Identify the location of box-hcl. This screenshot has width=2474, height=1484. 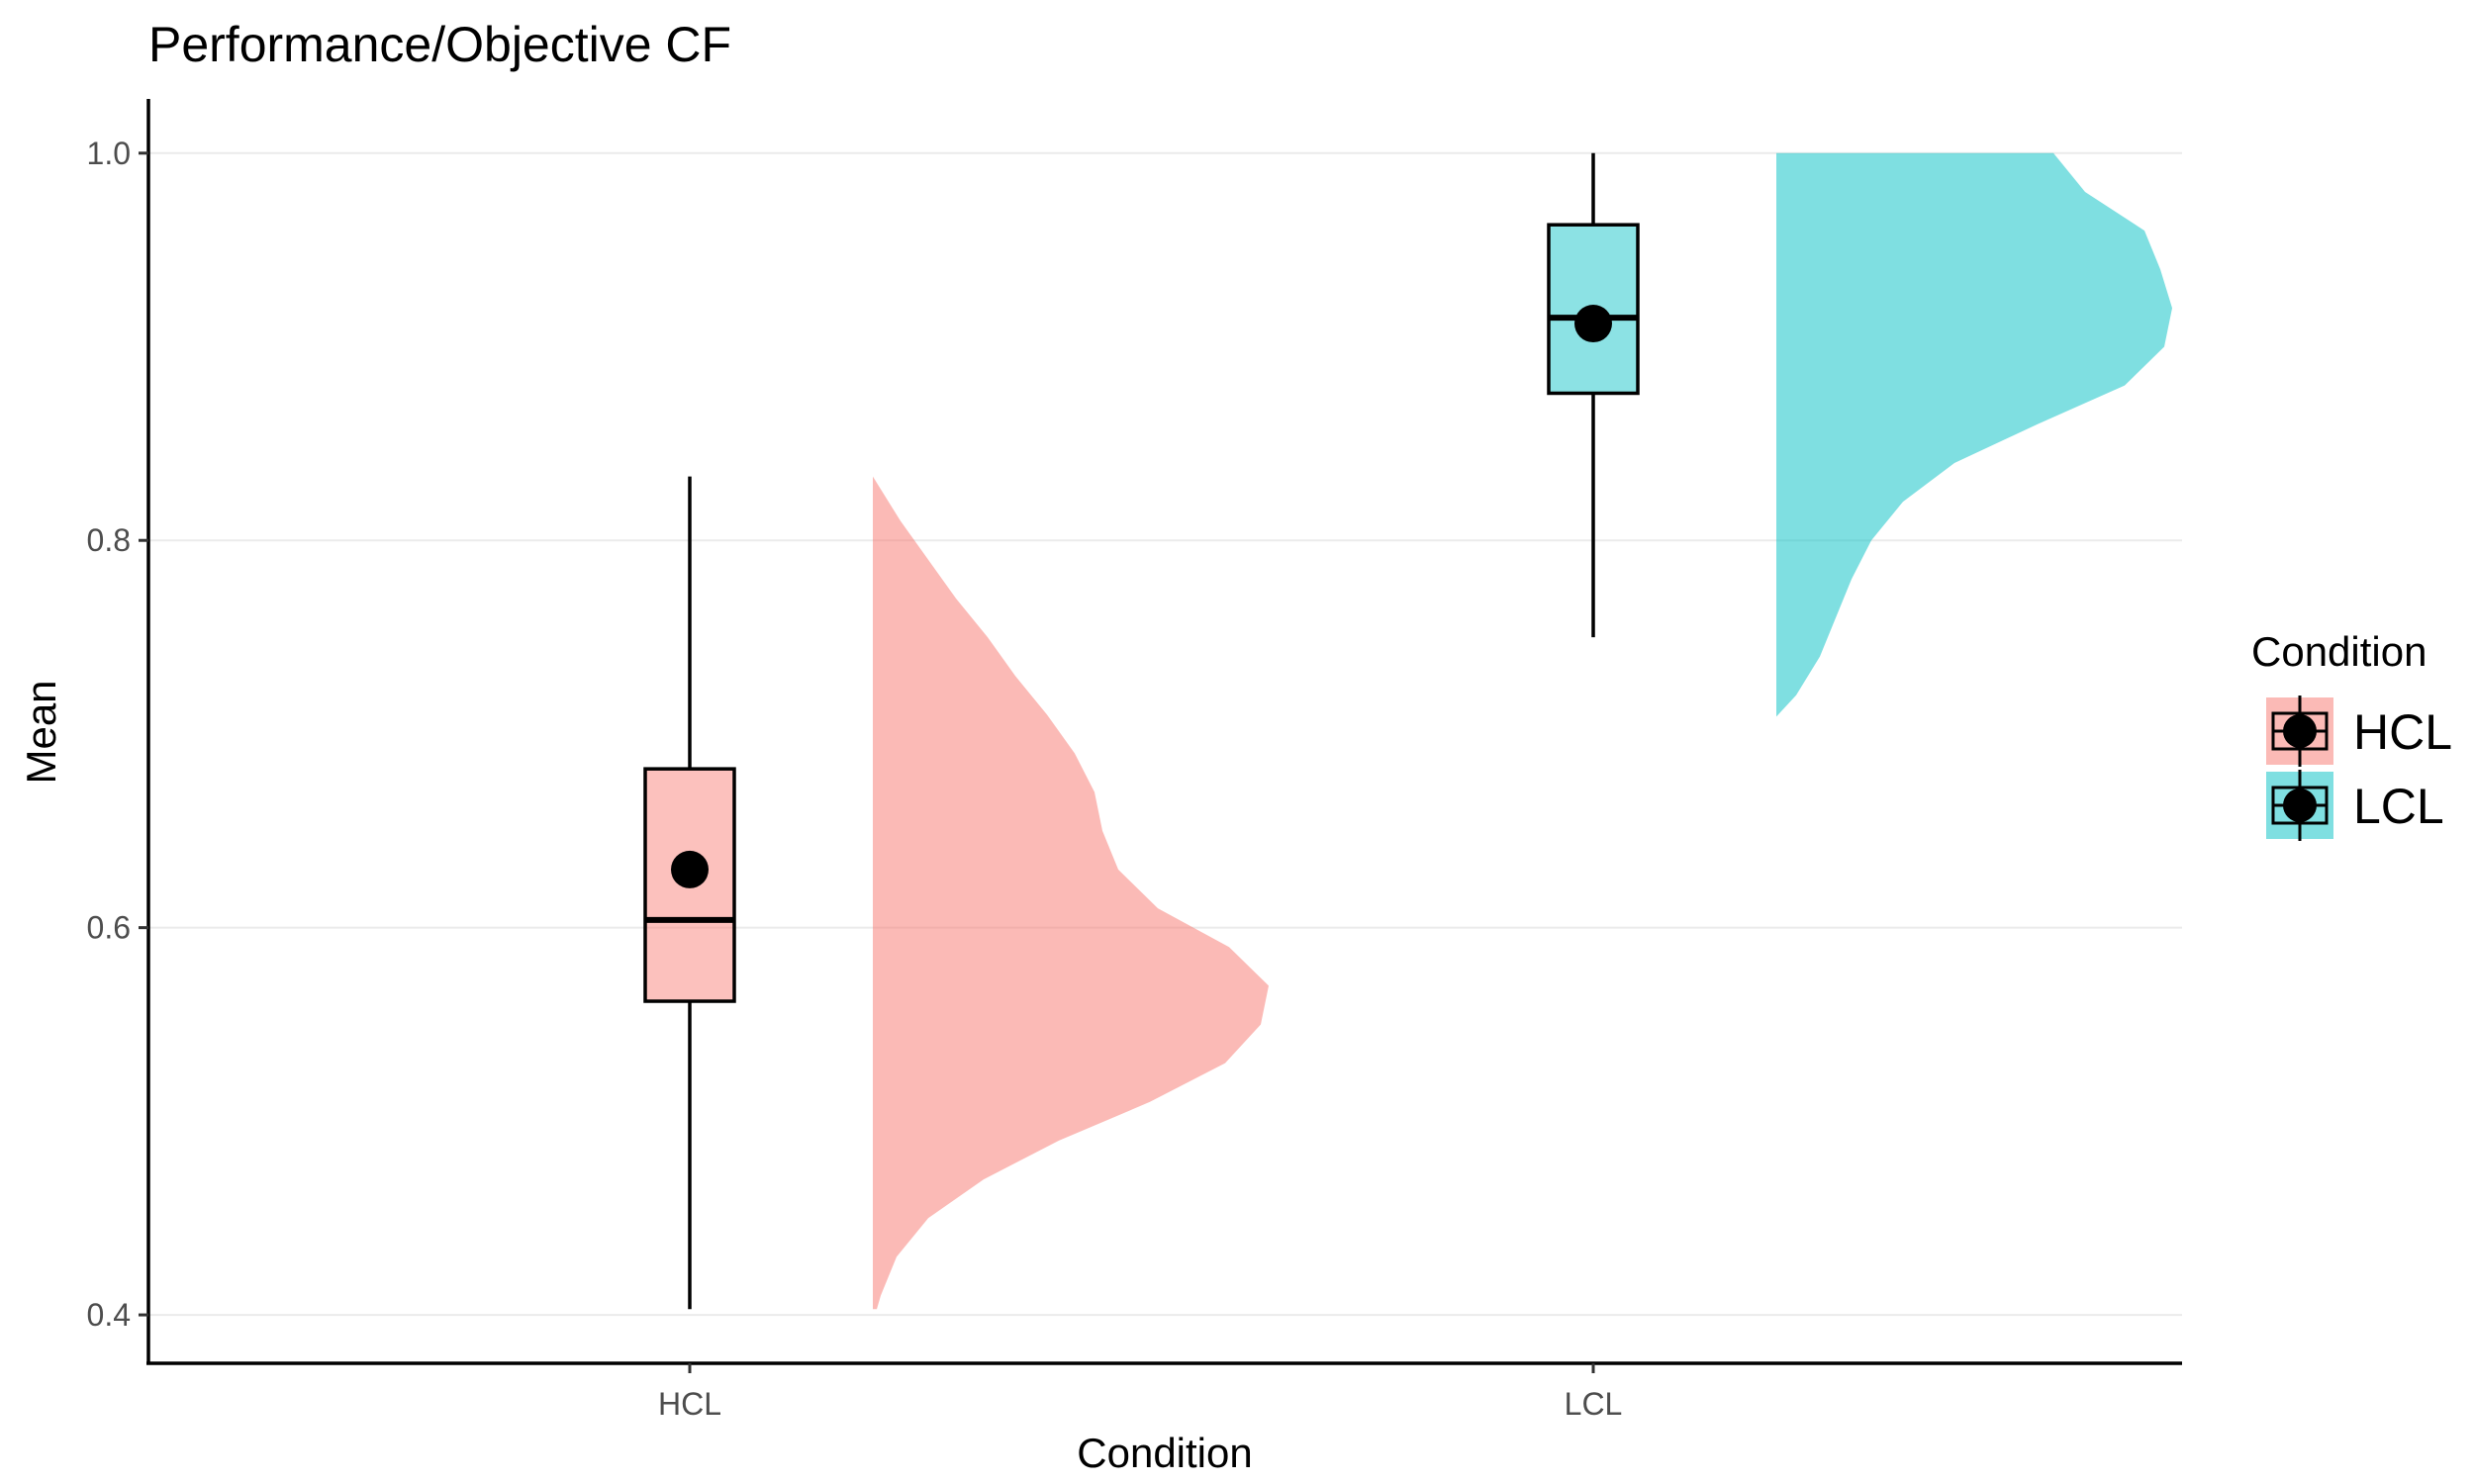
(689, 885).